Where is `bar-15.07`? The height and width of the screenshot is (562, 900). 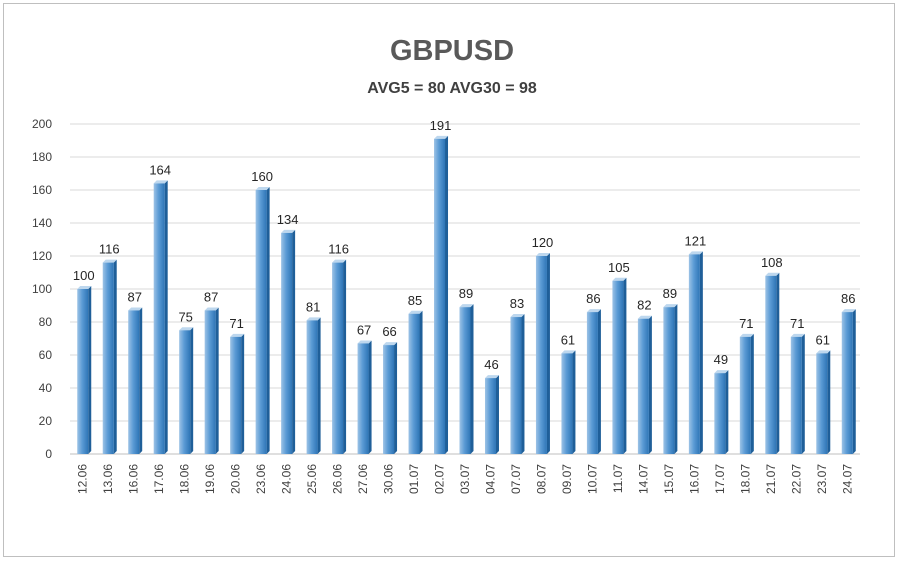 bar-15.07 is located at coordinates (670, 379).